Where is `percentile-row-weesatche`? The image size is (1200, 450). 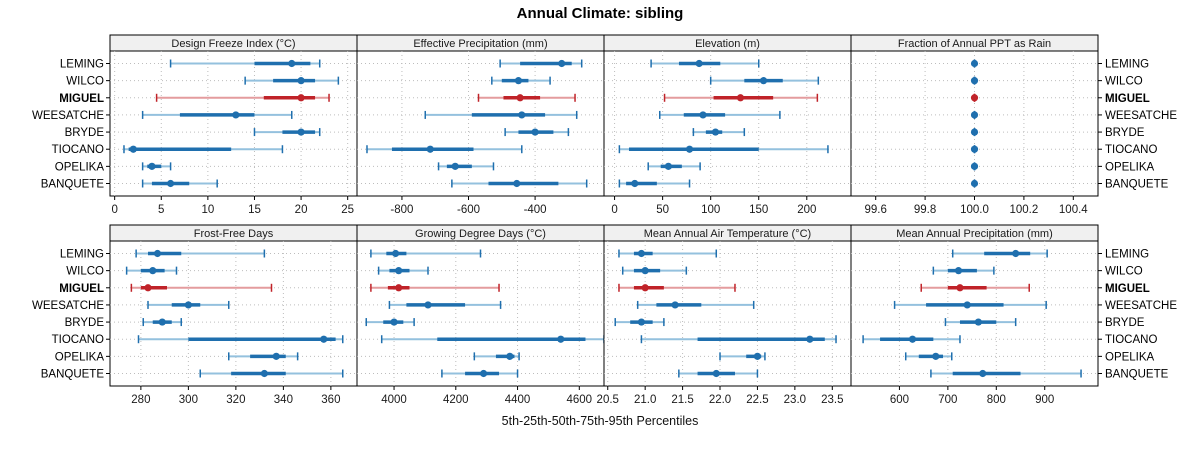 percentile-row-weesatche is located at coordinates (719, 114).